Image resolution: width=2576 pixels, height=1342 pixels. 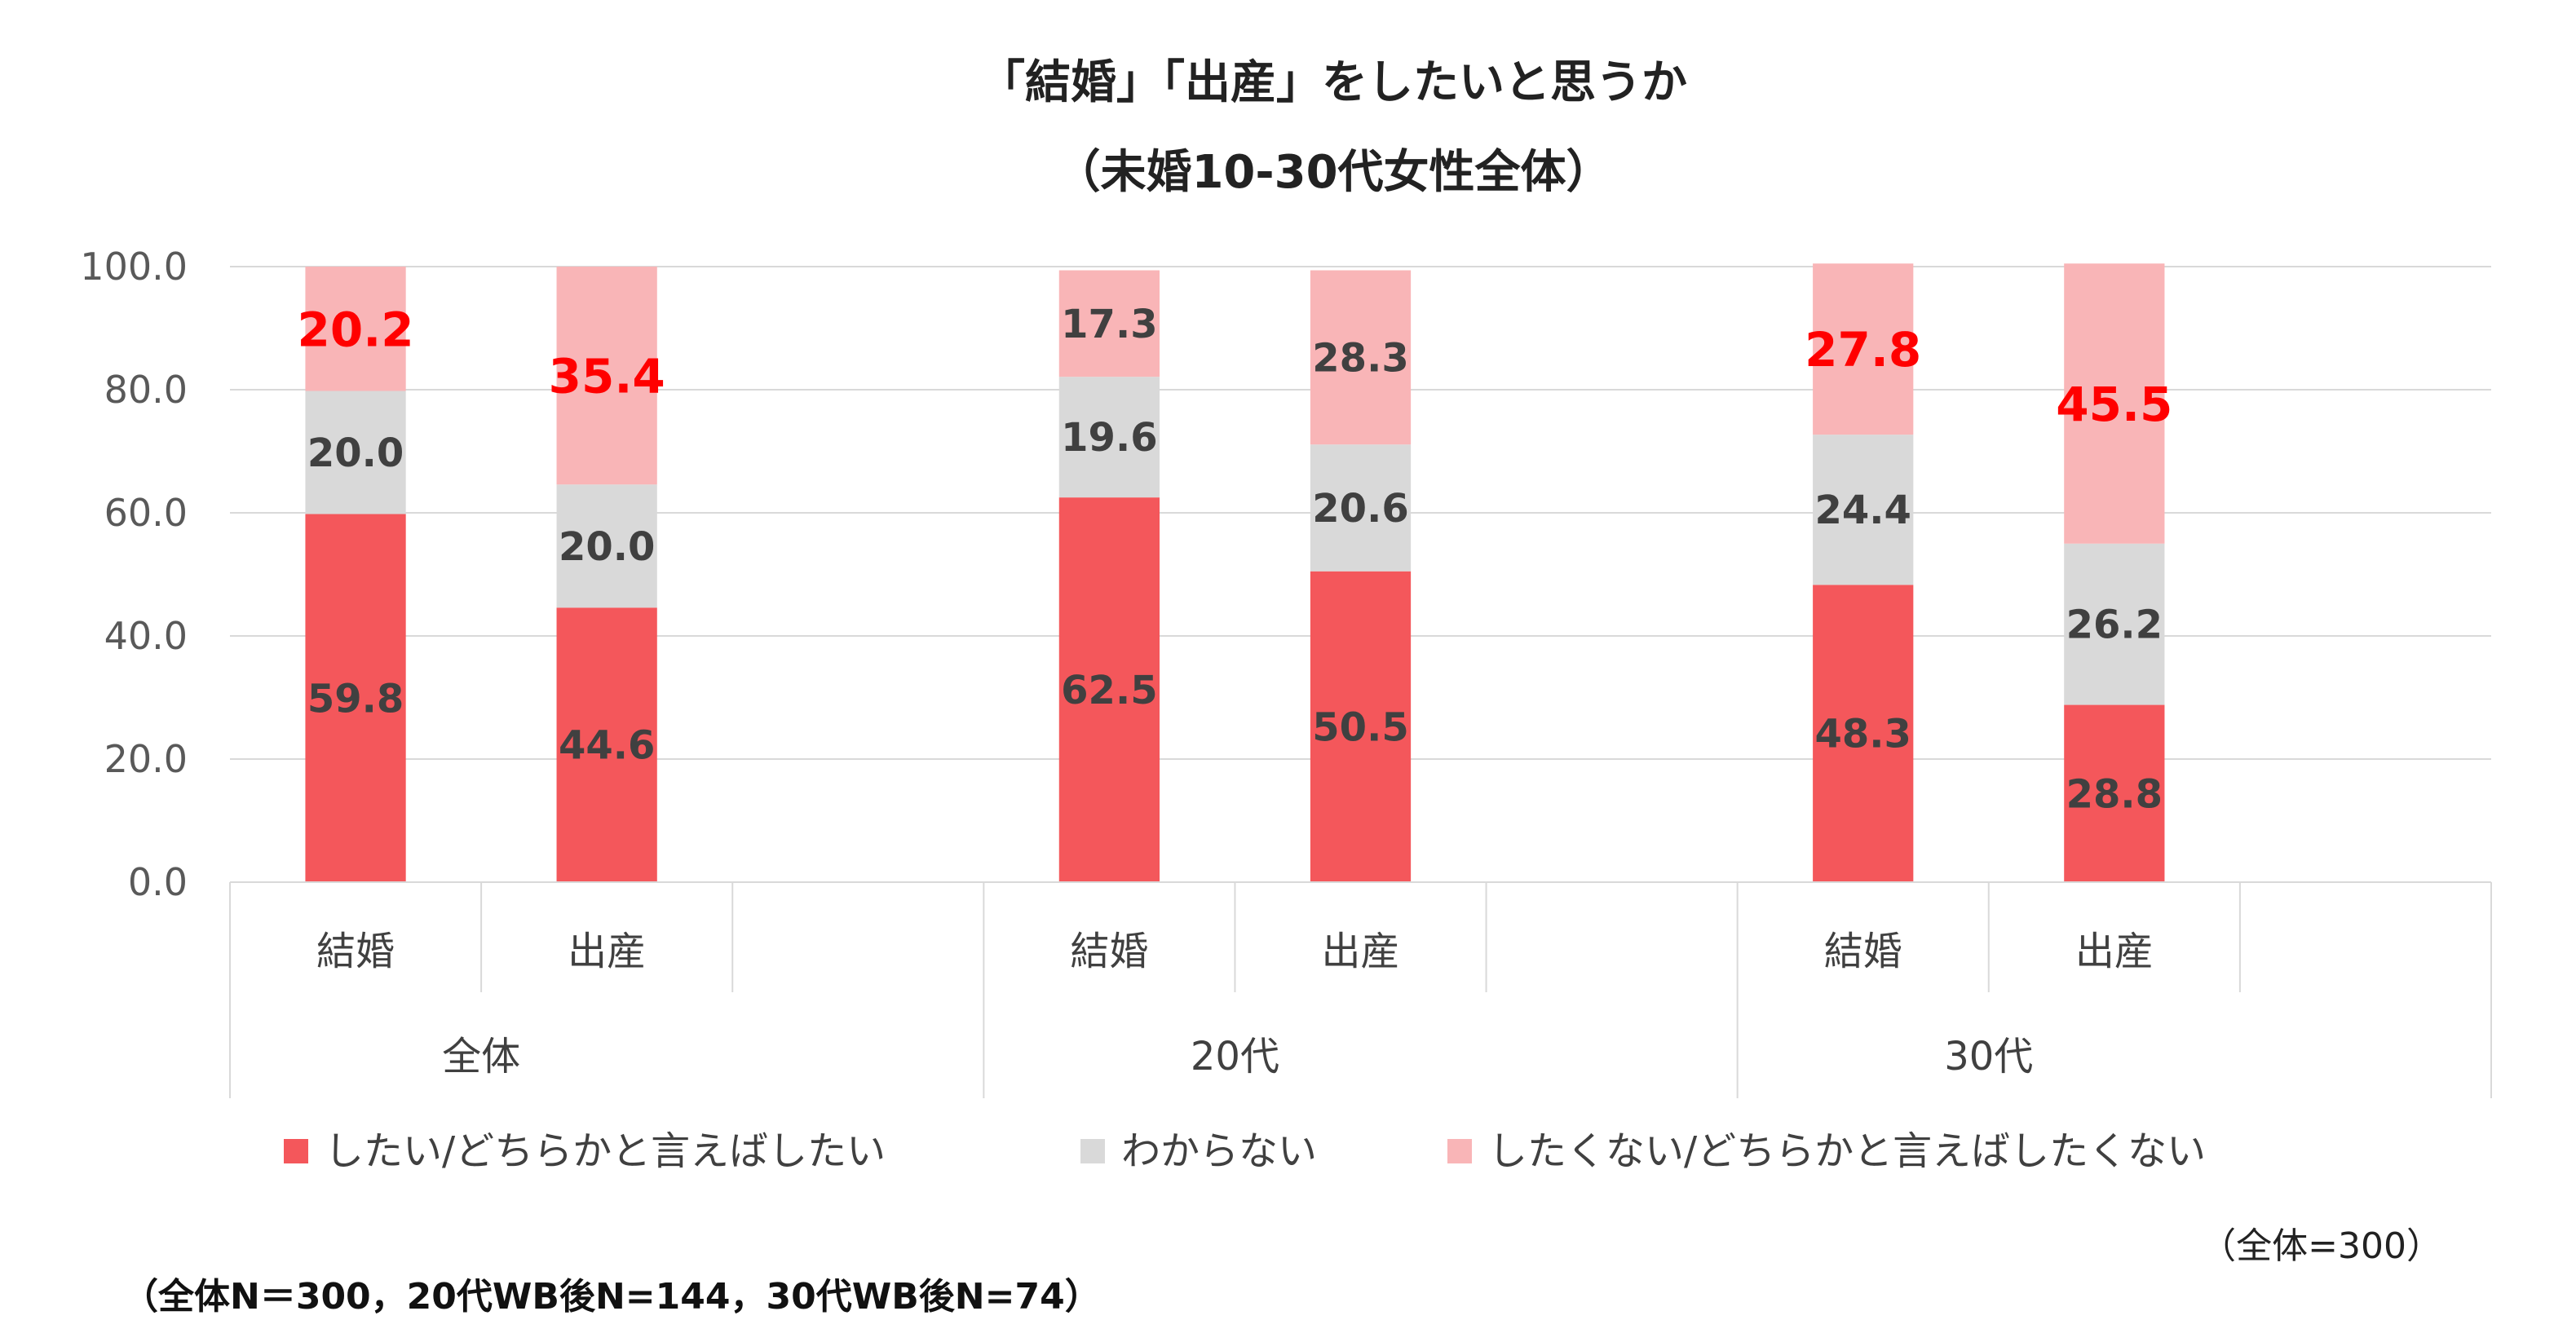 I want to click on data-label: 28.3, so click(x=1360, y=358).